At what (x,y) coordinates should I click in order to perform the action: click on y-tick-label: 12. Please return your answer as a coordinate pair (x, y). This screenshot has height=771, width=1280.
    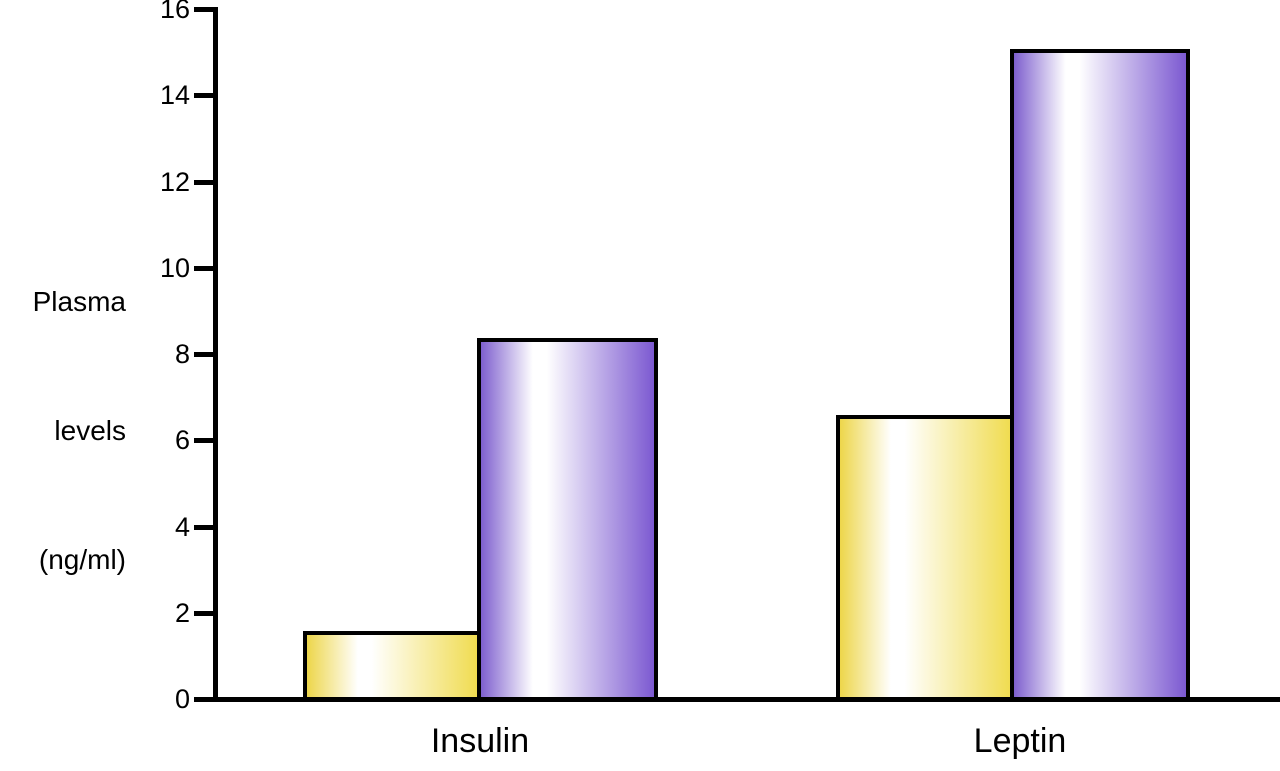
    Looking at the image, I should click on (174, 181).